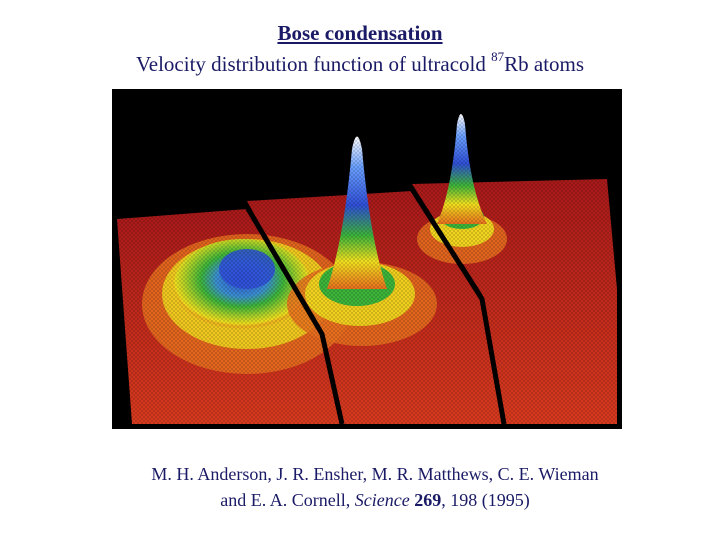 This screenshot has height=540, width=720. What do you see at coordinates (544, 64) in the screenshot?
I see `subtitle-suffix: Rb atoms` at bounding box center [544, 64].